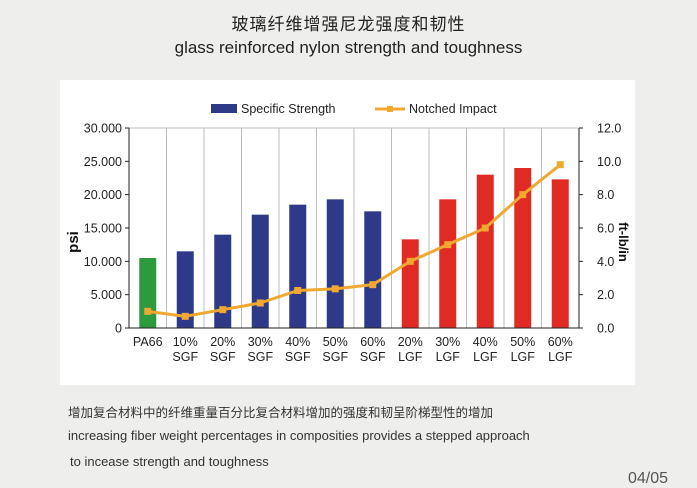 The width and height of the screenshot is (697, 488). Describe the element at coordinates (148, 342) in the screenshot. I see `x-tick-label: PA66` at that location.